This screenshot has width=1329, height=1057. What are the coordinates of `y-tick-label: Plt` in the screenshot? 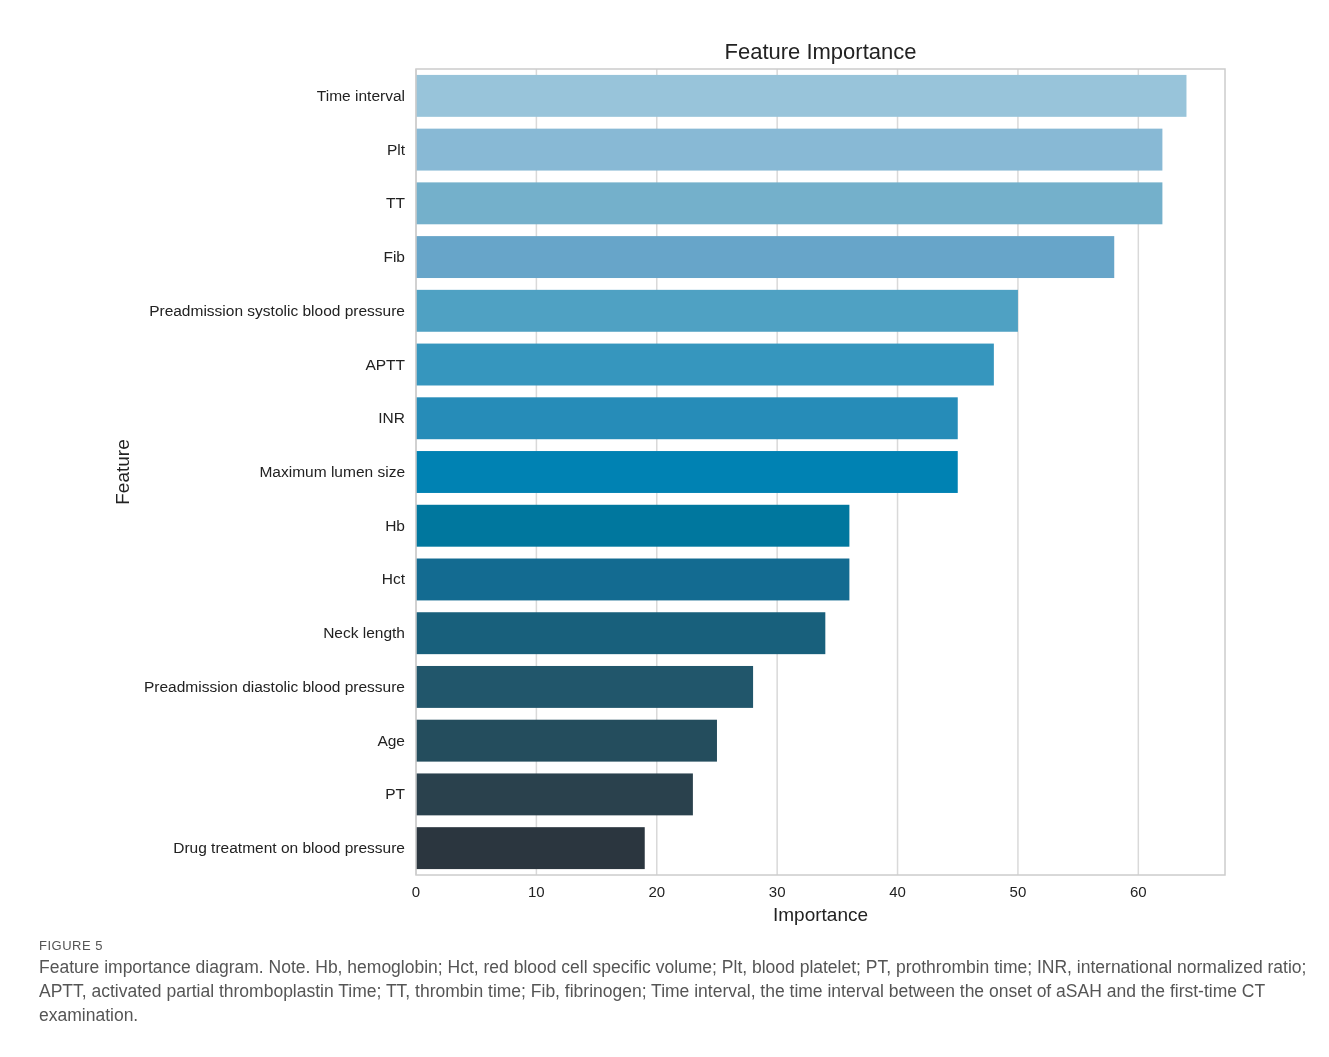 It's located at (396, 149).